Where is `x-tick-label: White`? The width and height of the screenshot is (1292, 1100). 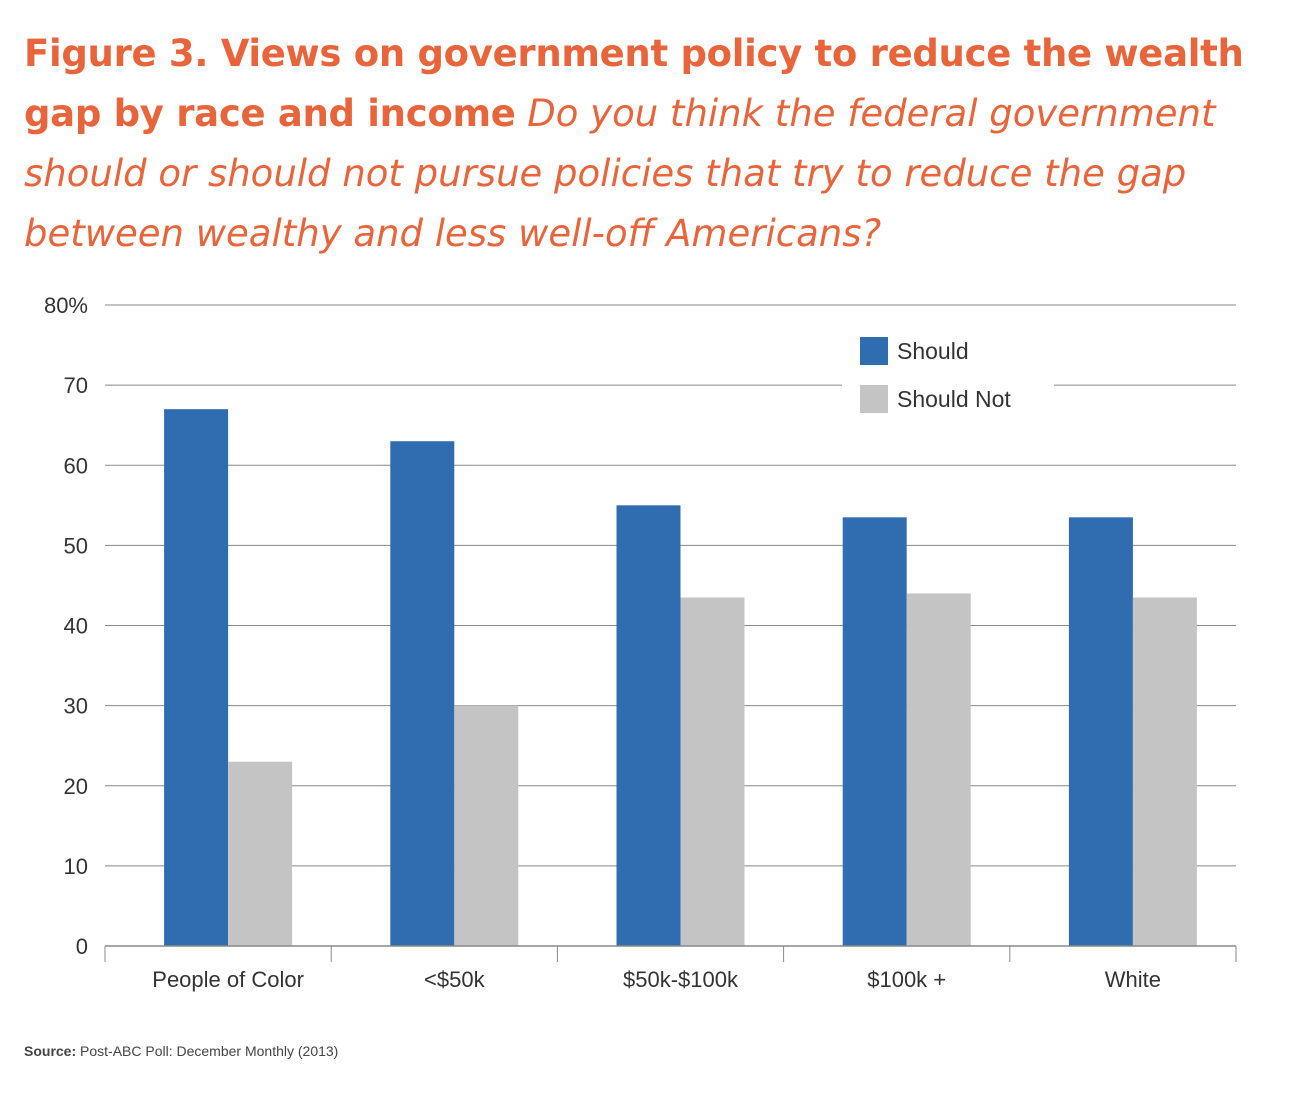 x-tick-label: White is located at coordinates (1133, 979).